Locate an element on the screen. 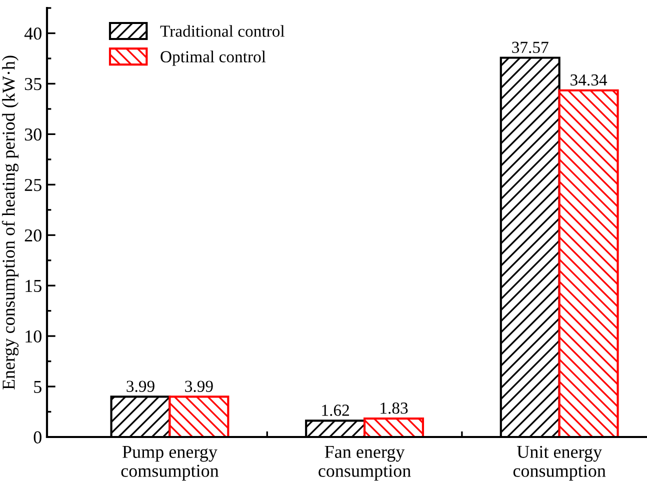 This screenshot has width=647, height=500. y-axis-title: Energy consumption of heating period (kW·h) is located at coordinates (10, 223).